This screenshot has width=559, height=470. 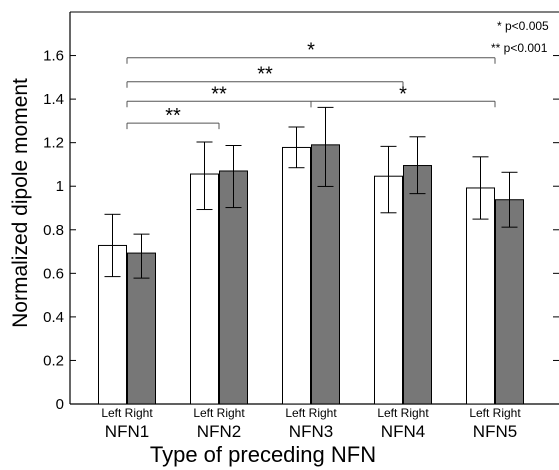 What do you see at coordinates (53, 273) in the screenshot?
I see `y-tick-label: 0.6` at bounding box center [53, 273].